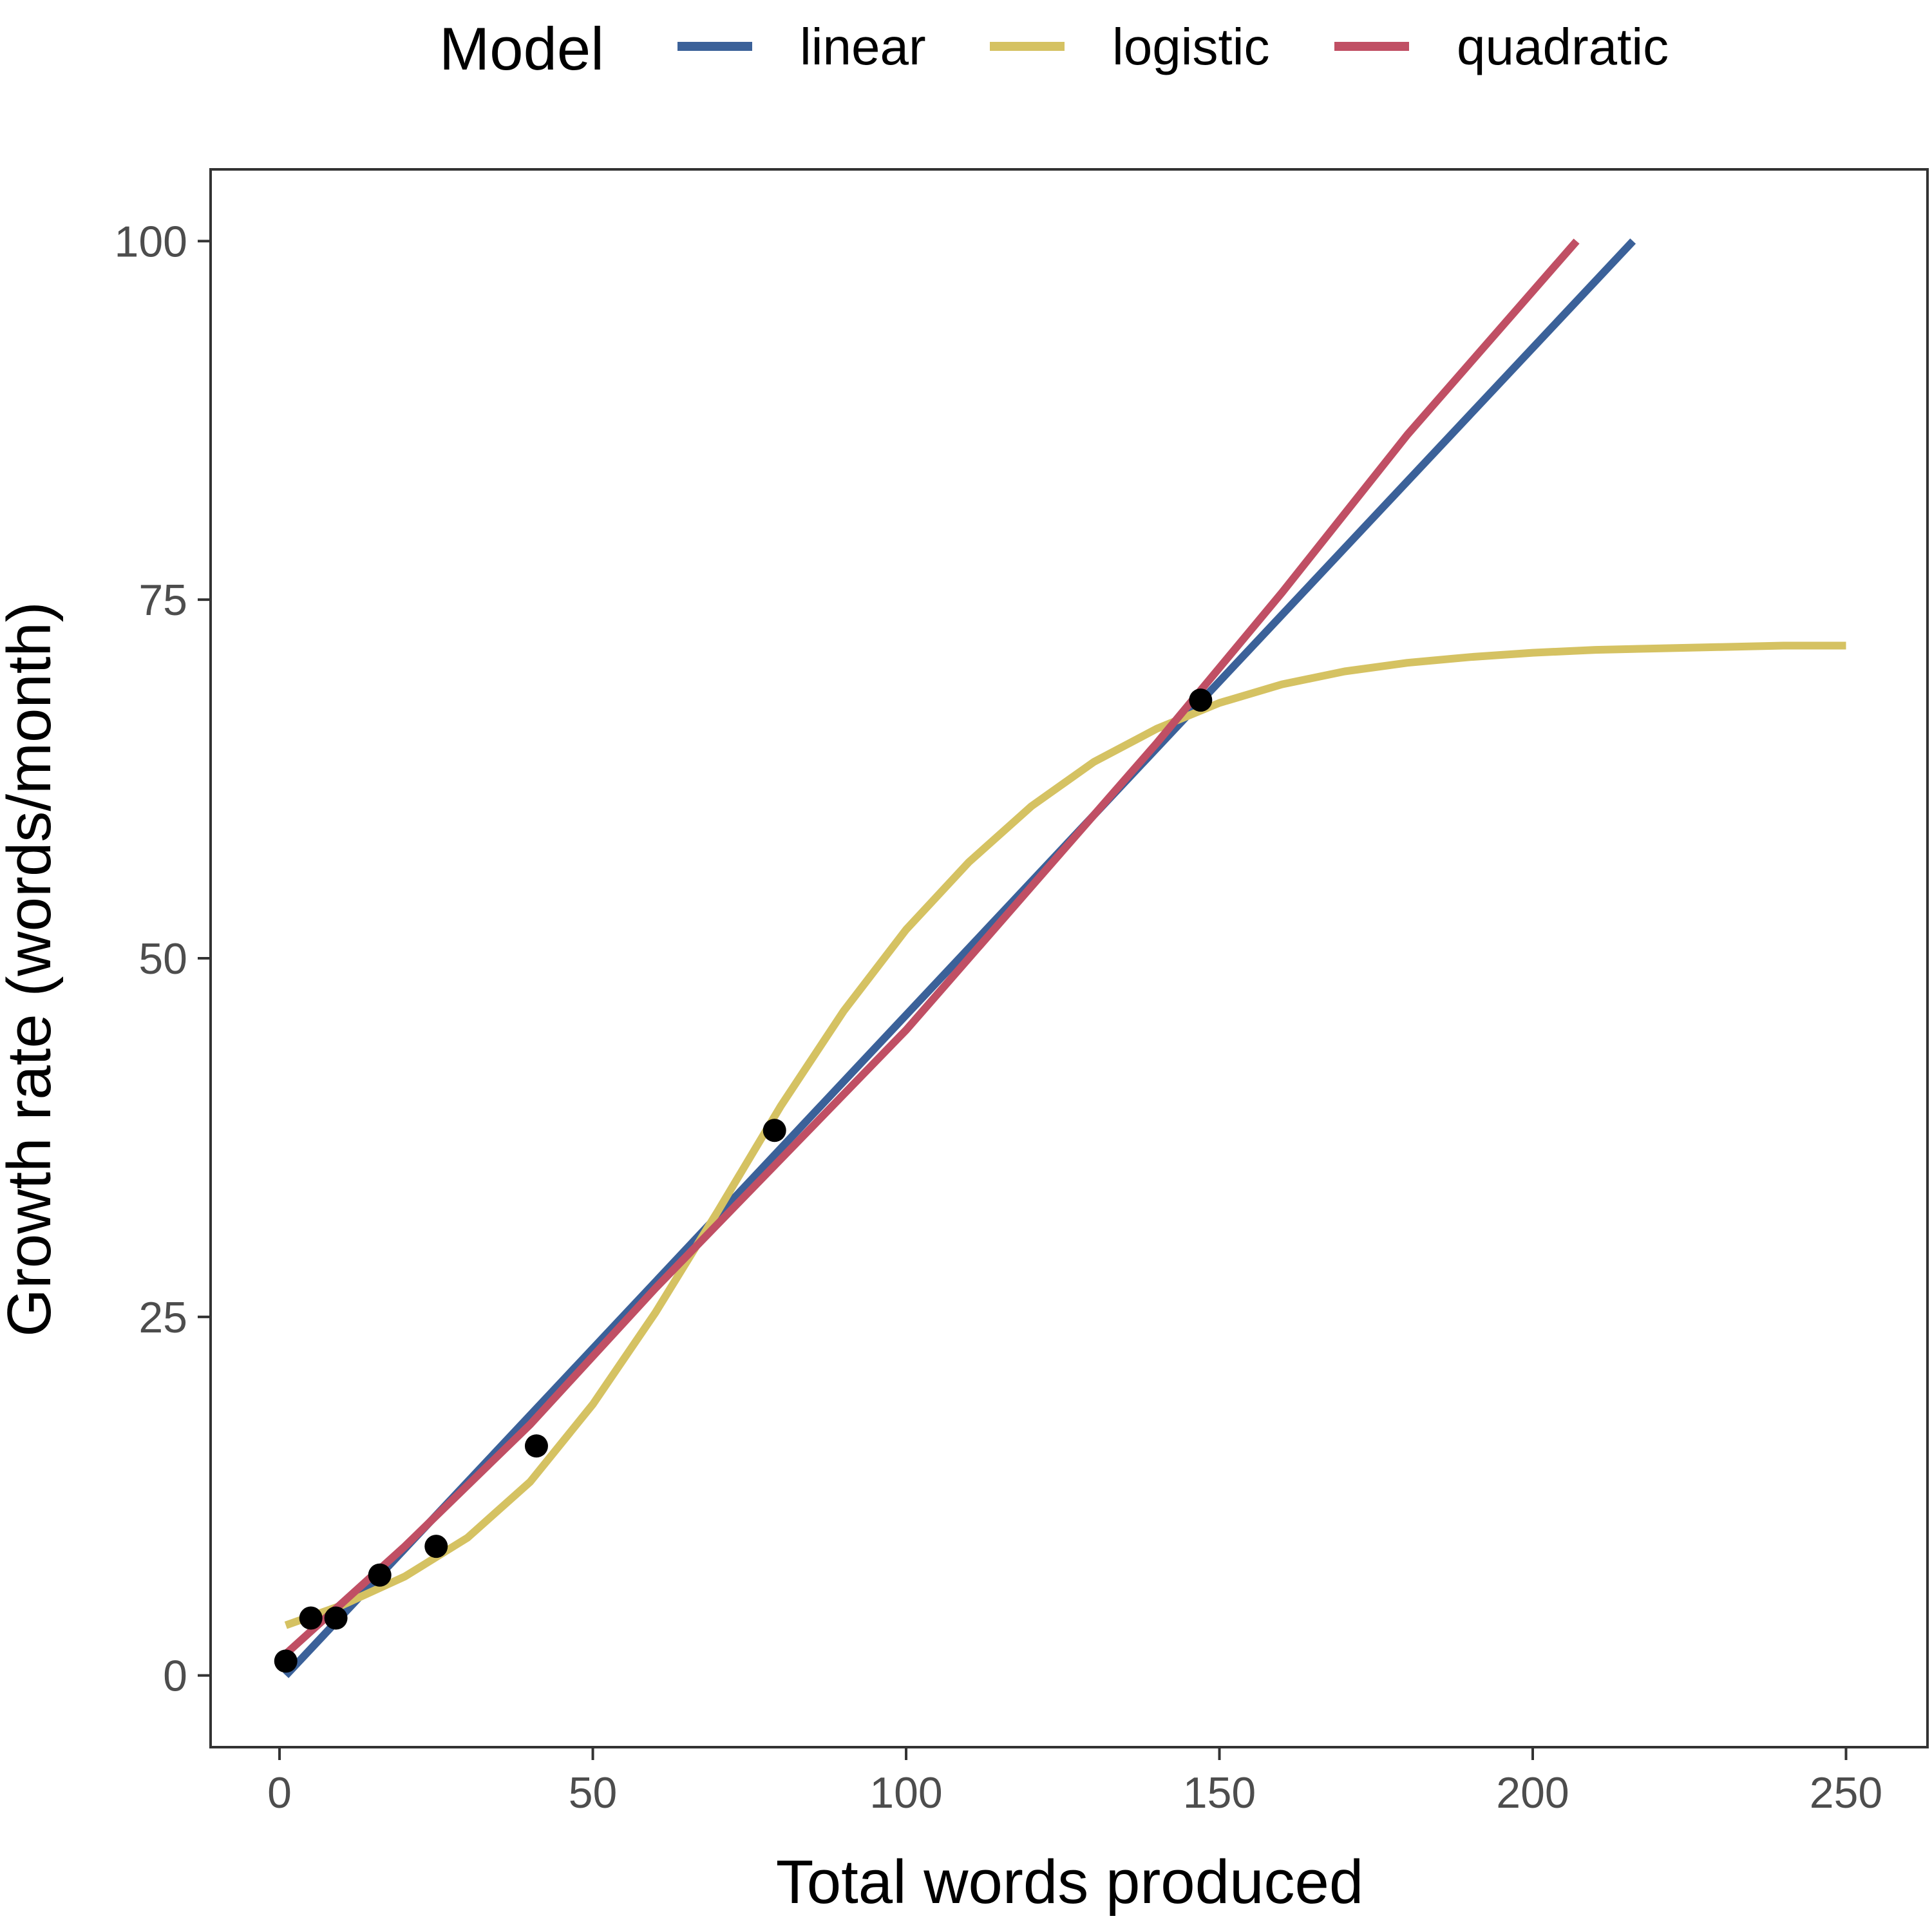 Image resolution: width=1932 pixels, height=1932 pixels. What do you see at coordinates (522, 48) in the screenshot?
I see `legend-title: Model` at bounding box center [522, 48].